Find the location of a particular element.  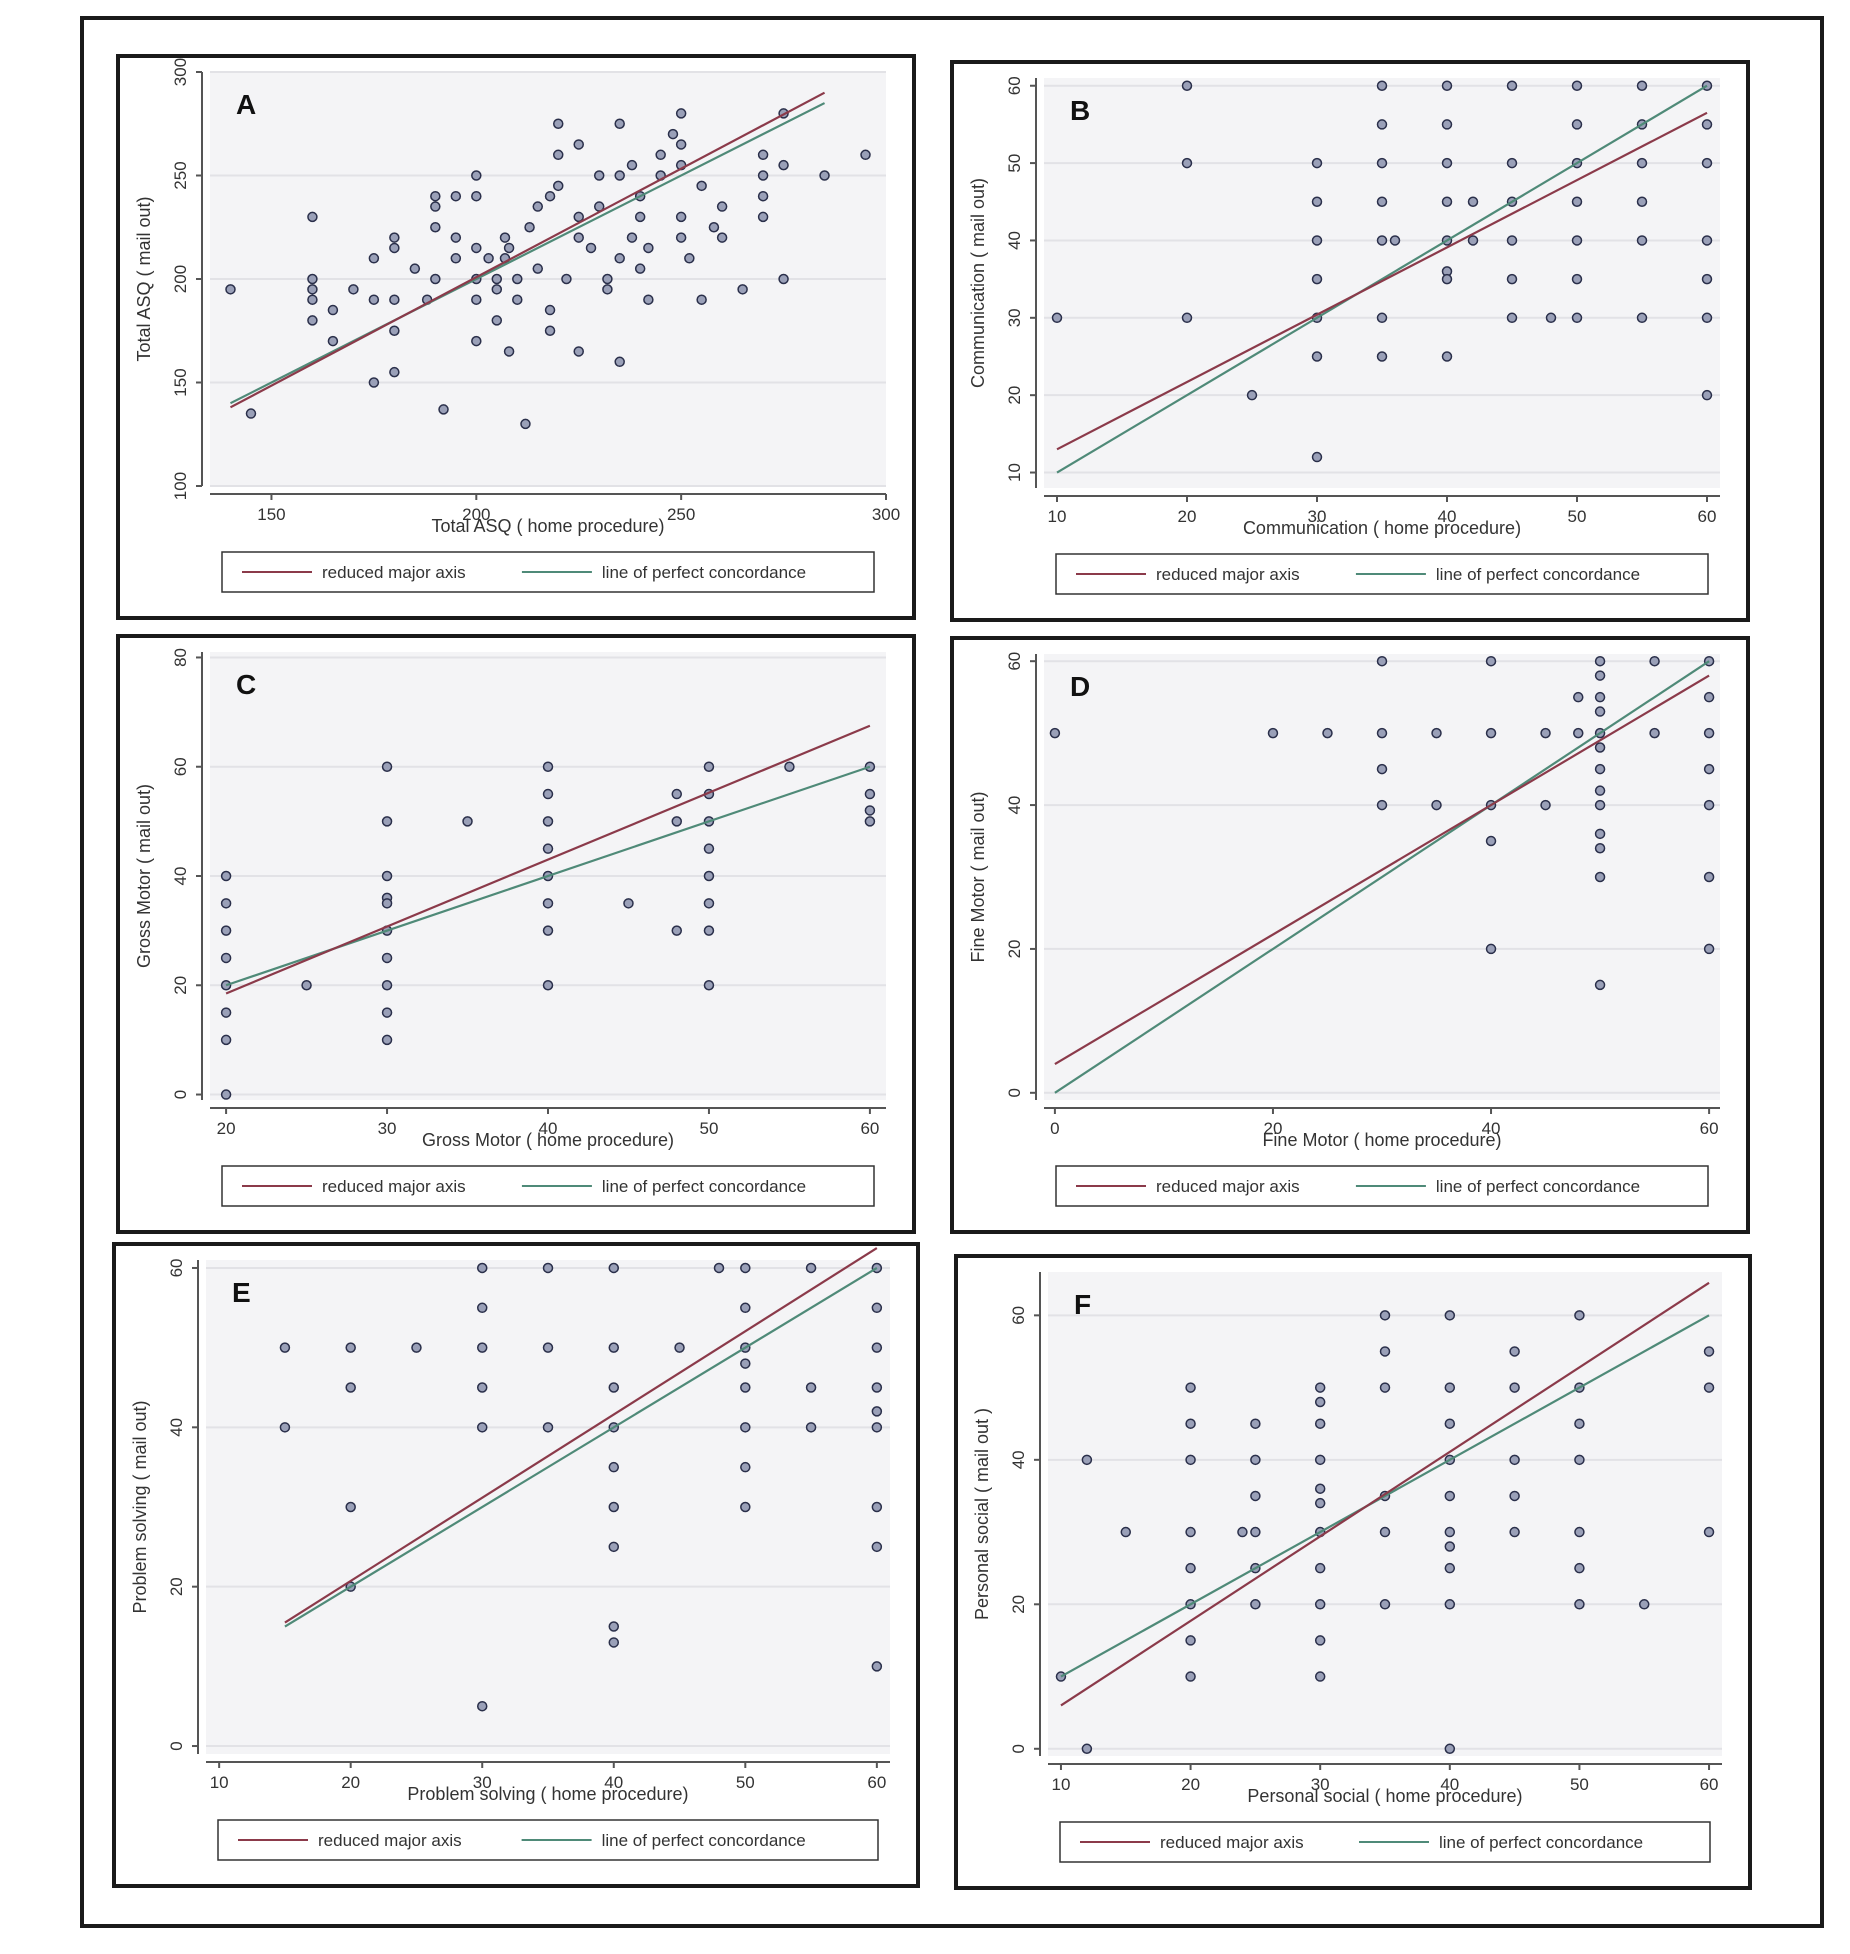

y-tick-label: 80 is located at coordinates (180, 657).